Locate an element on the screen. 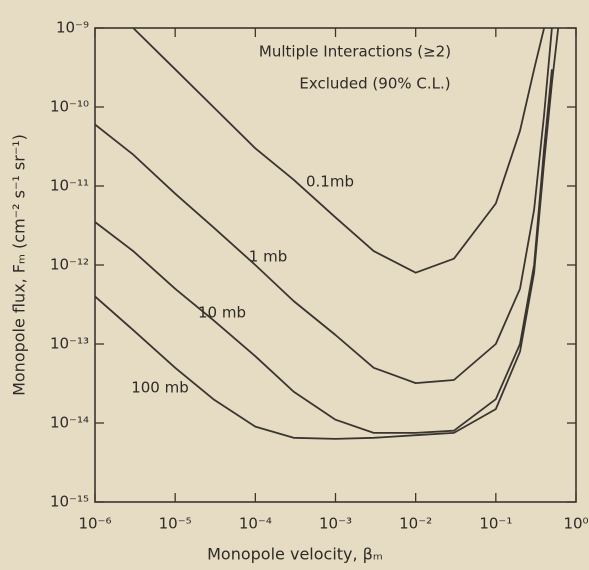  x-tick-label: 10⁻⁴ is located at coordinates (255, 524).